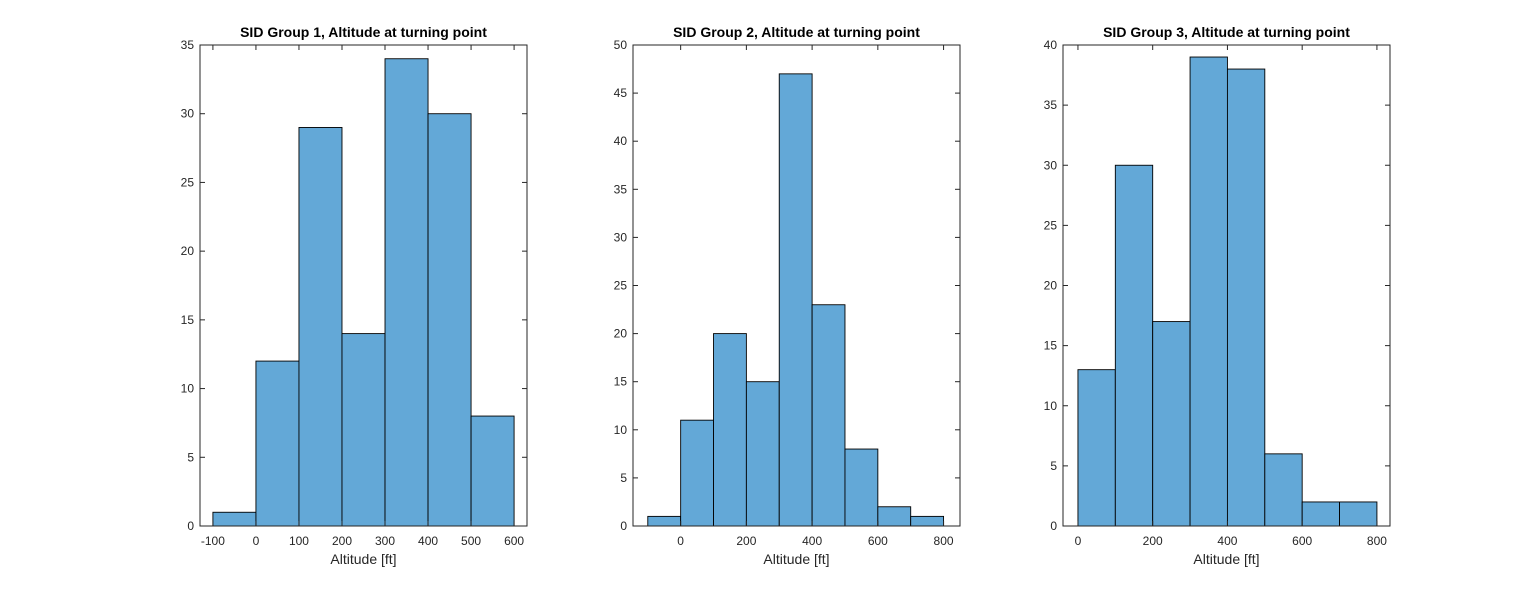 This screenshot has width=1538, height=590. Describe the element at coordinates (878, 541) in the screenshot. I see `subplot-2-x-tick-label: 600` at that location.